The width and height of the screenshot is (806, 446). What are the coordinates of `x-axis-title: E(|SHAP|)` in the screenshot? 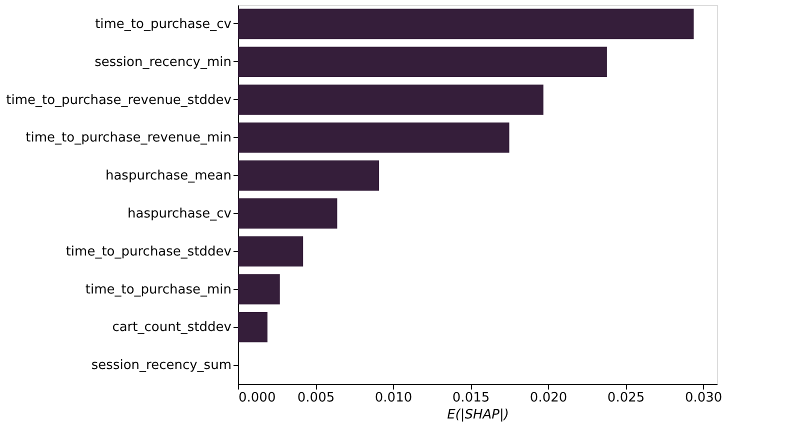 It's located at (478, 415).